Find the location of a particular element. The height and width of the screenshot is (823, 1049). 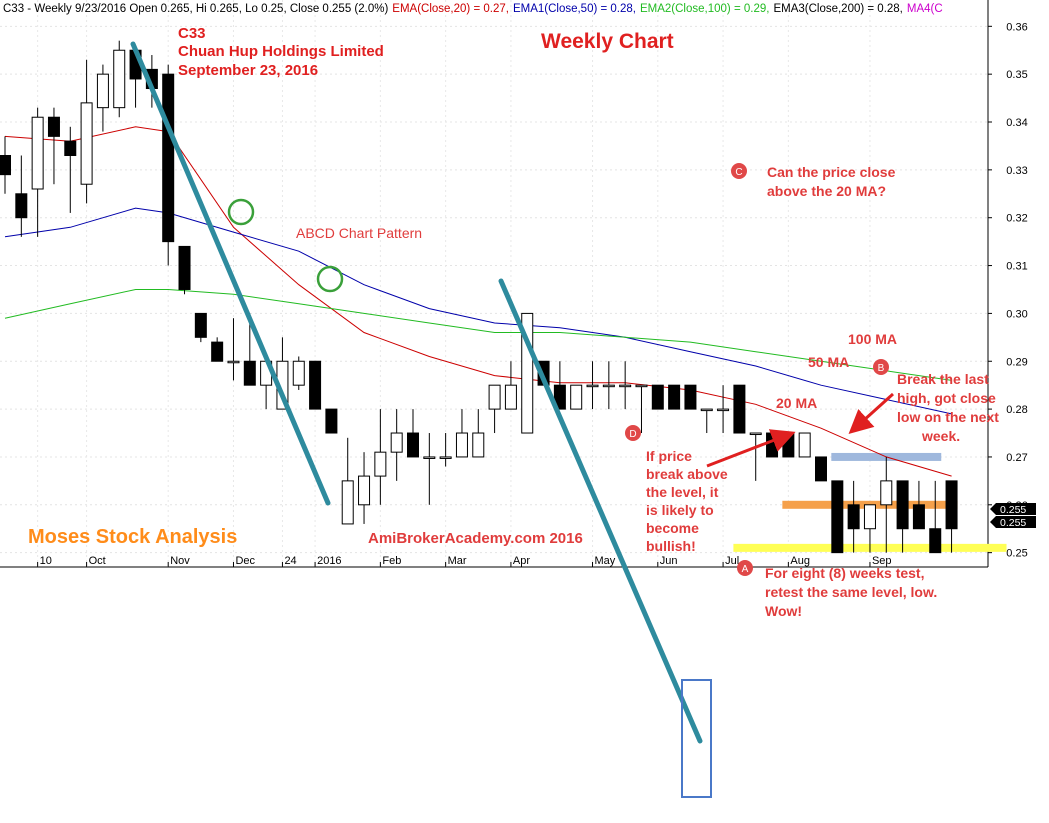

ma20-label: 20 MA is located at coordinates (796, 403).